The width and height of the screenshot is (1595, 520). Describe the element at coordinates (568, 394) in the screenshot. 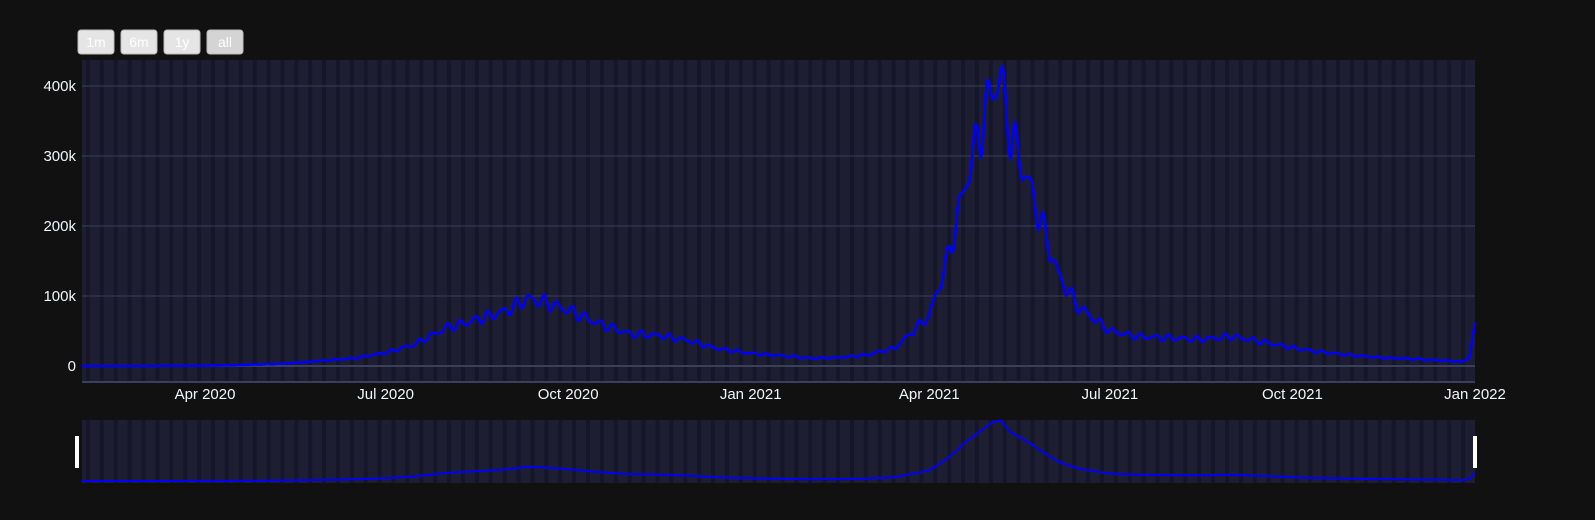

I see `x-tick-label: Oct 2020` at that location.